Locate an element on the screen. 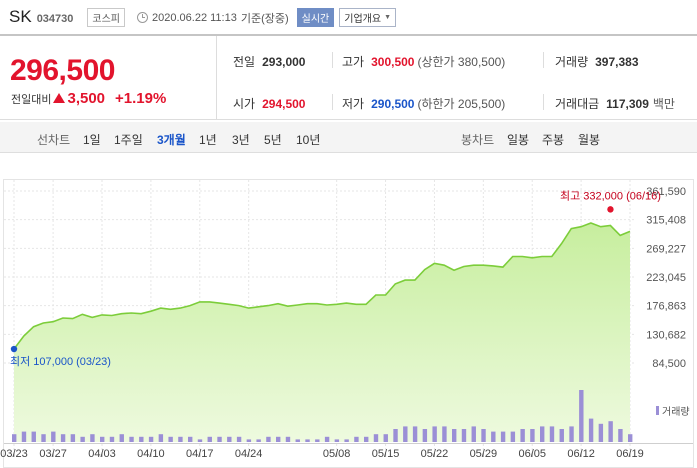 The height and width of the screenshot is (468, 697). y-tick-label: 223,045 is located at coordinates (666, 278).